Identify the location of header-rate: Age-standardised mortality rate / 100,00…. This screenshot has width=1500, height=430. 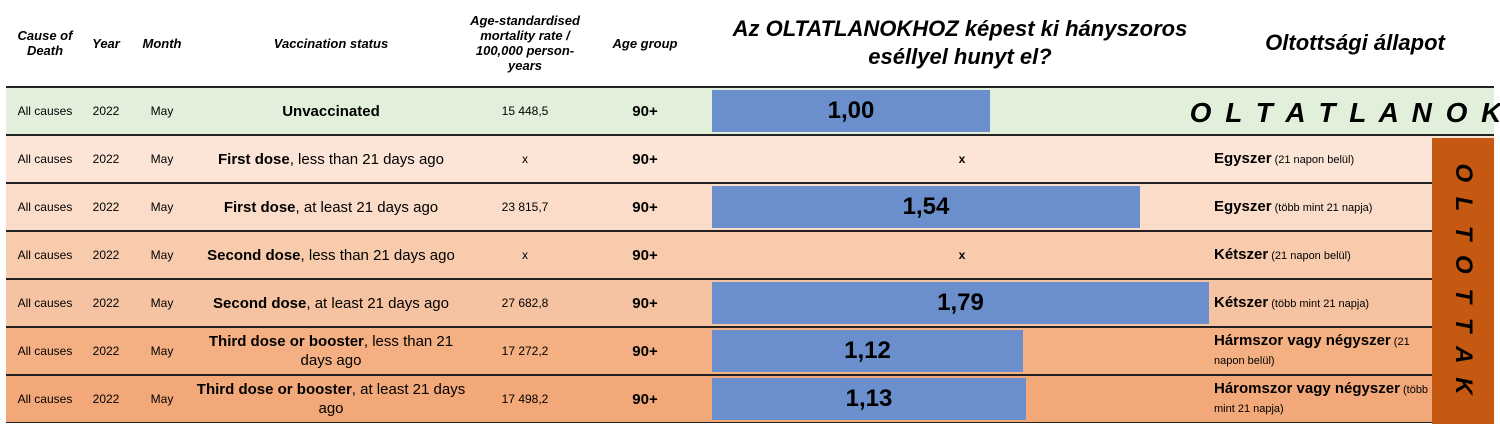
(525, 43).